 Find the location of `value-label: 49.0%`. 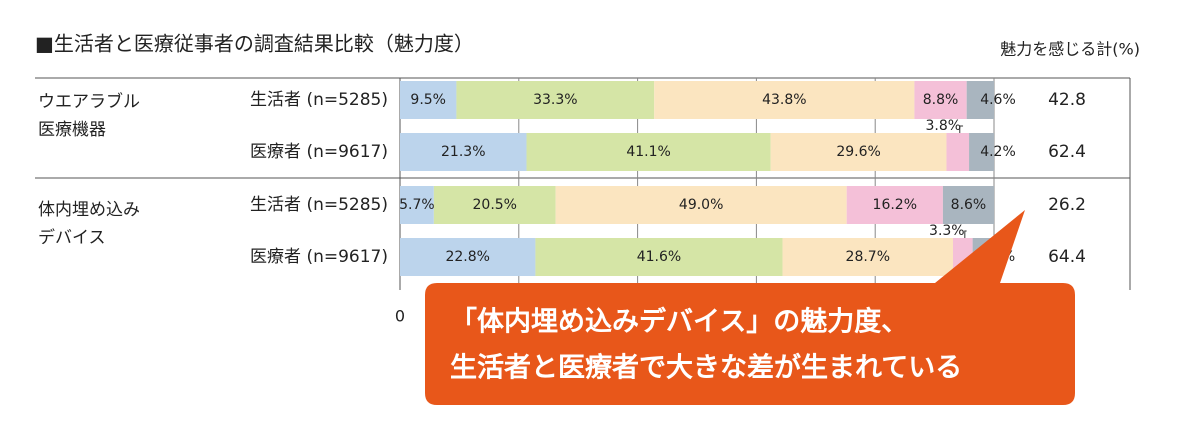

value-label: 49.0% is located at coordinates (701, 205).